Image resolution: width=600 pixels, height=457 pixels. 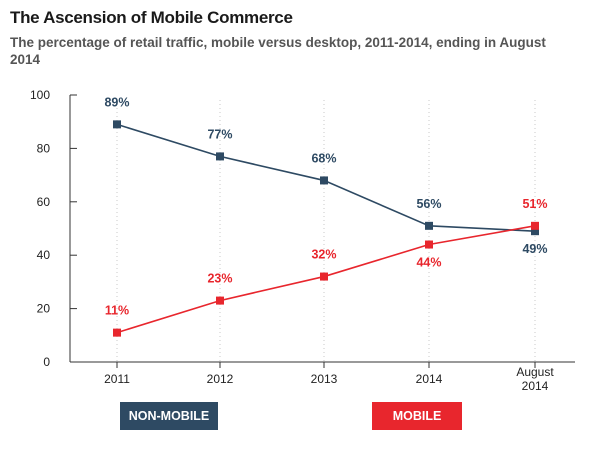 I want to click on data-label: 44%, so click(x=428, y=263).